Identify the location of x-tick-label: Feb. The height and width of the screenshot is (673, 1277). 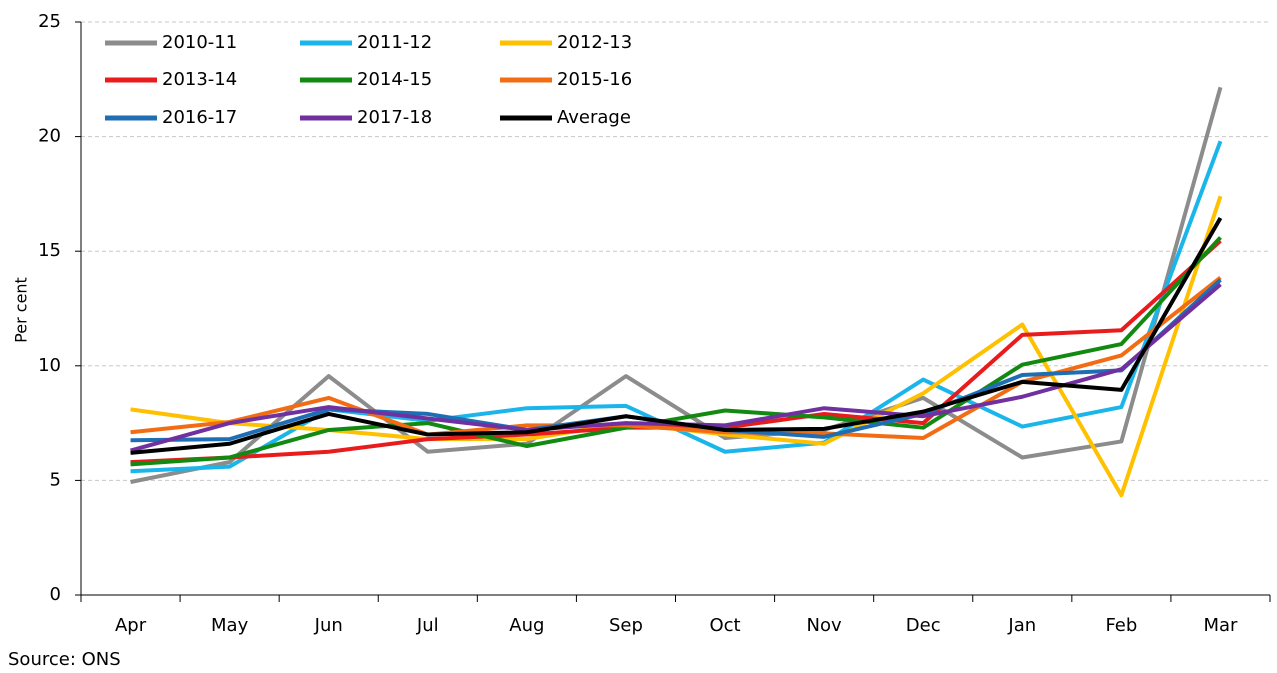
(1121, 625).